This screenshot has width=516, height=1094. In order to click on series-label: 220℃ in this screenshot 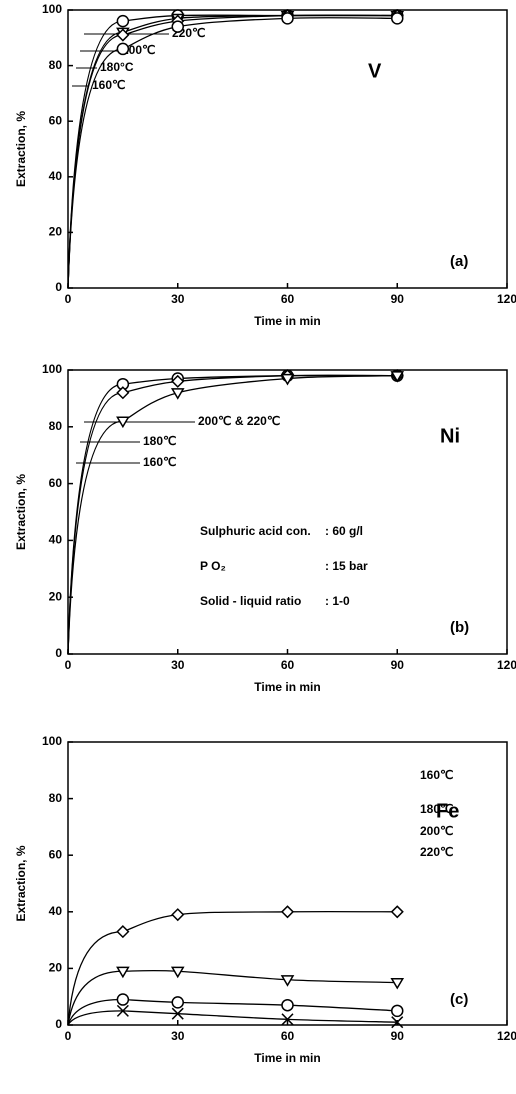, I will do `click(437, 852)`.